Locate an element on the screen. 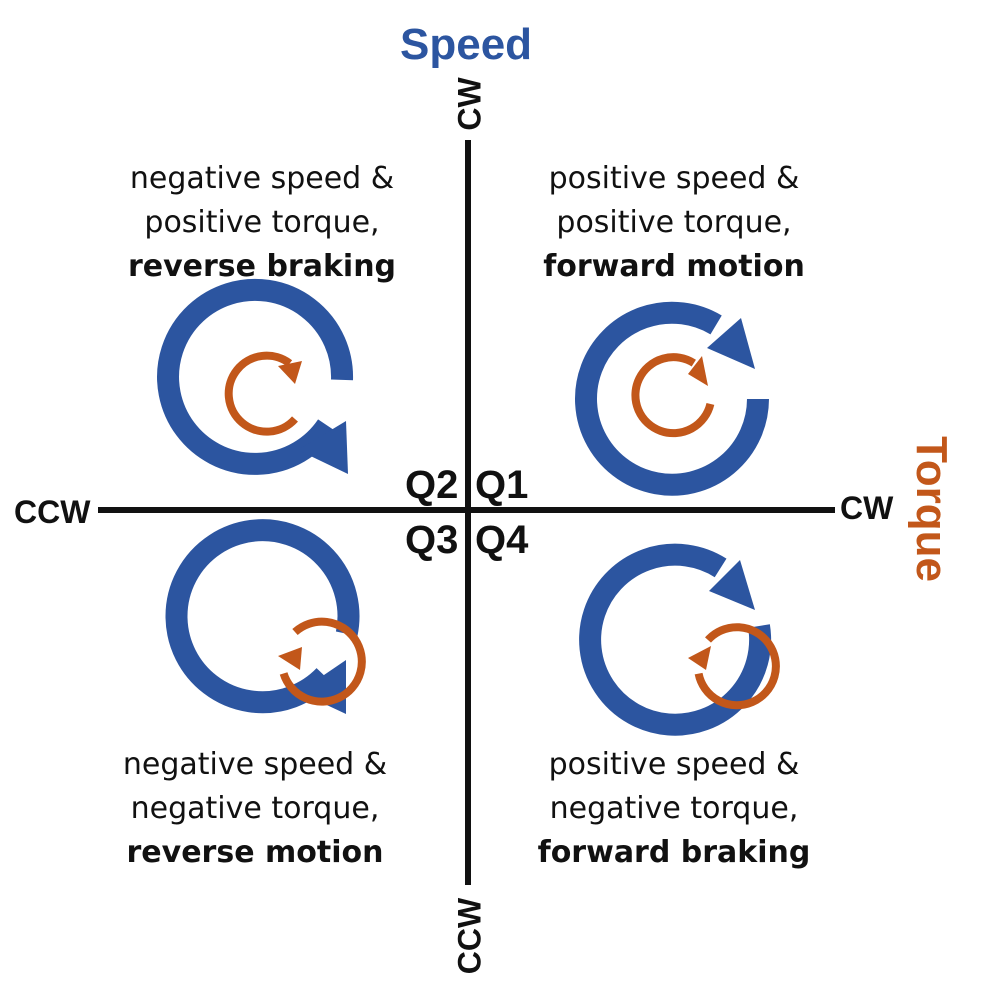 The height and width of the screenshot is (999, 983). q3-torque-arrow-icon is located at coordinates (322, 661).